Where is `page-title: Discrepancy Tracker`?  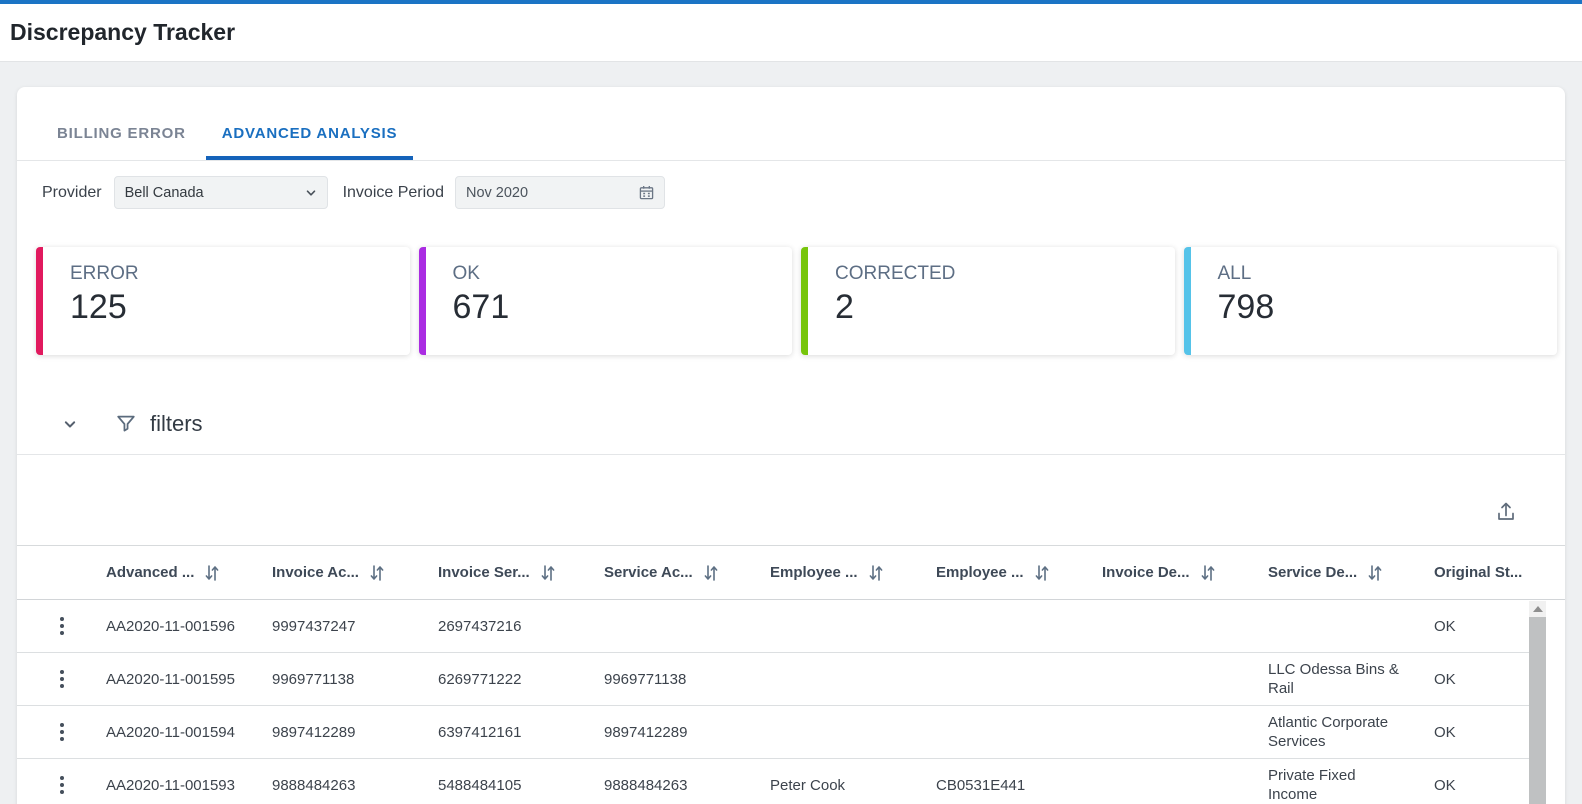
page-title: Discrepancy Tracker is located at coordinates (123, 32).